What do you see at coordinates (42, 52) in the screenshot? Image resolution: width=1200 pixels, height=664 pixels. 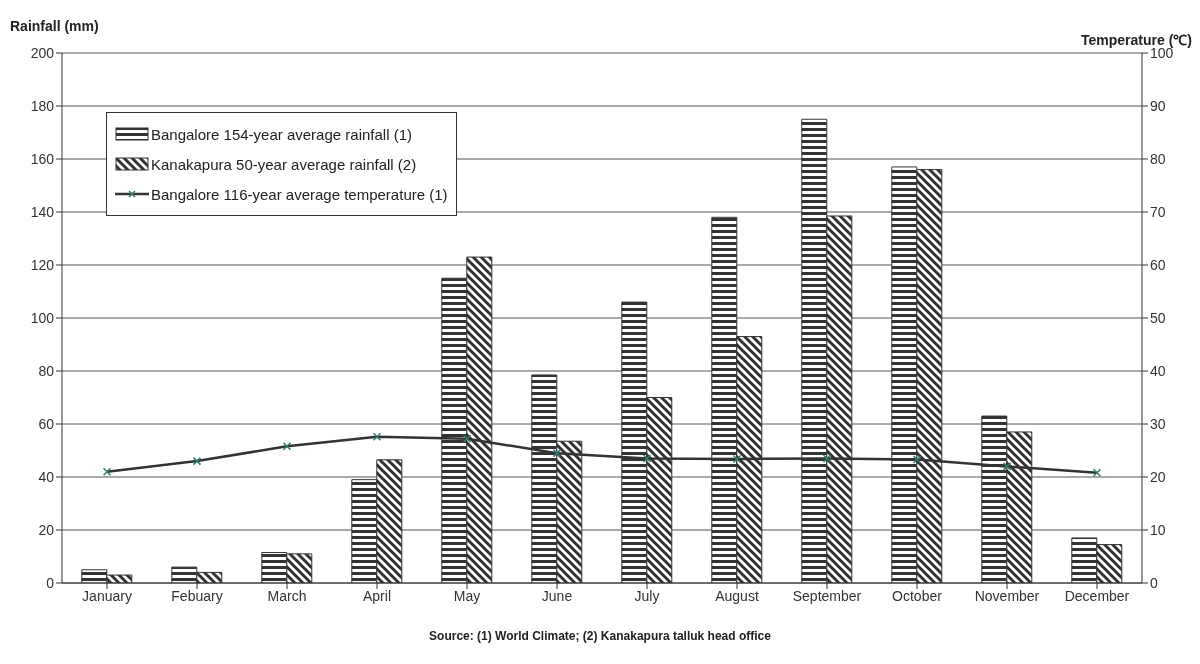 I see `y-tick-label: 200` at bounding box center [42, 52].